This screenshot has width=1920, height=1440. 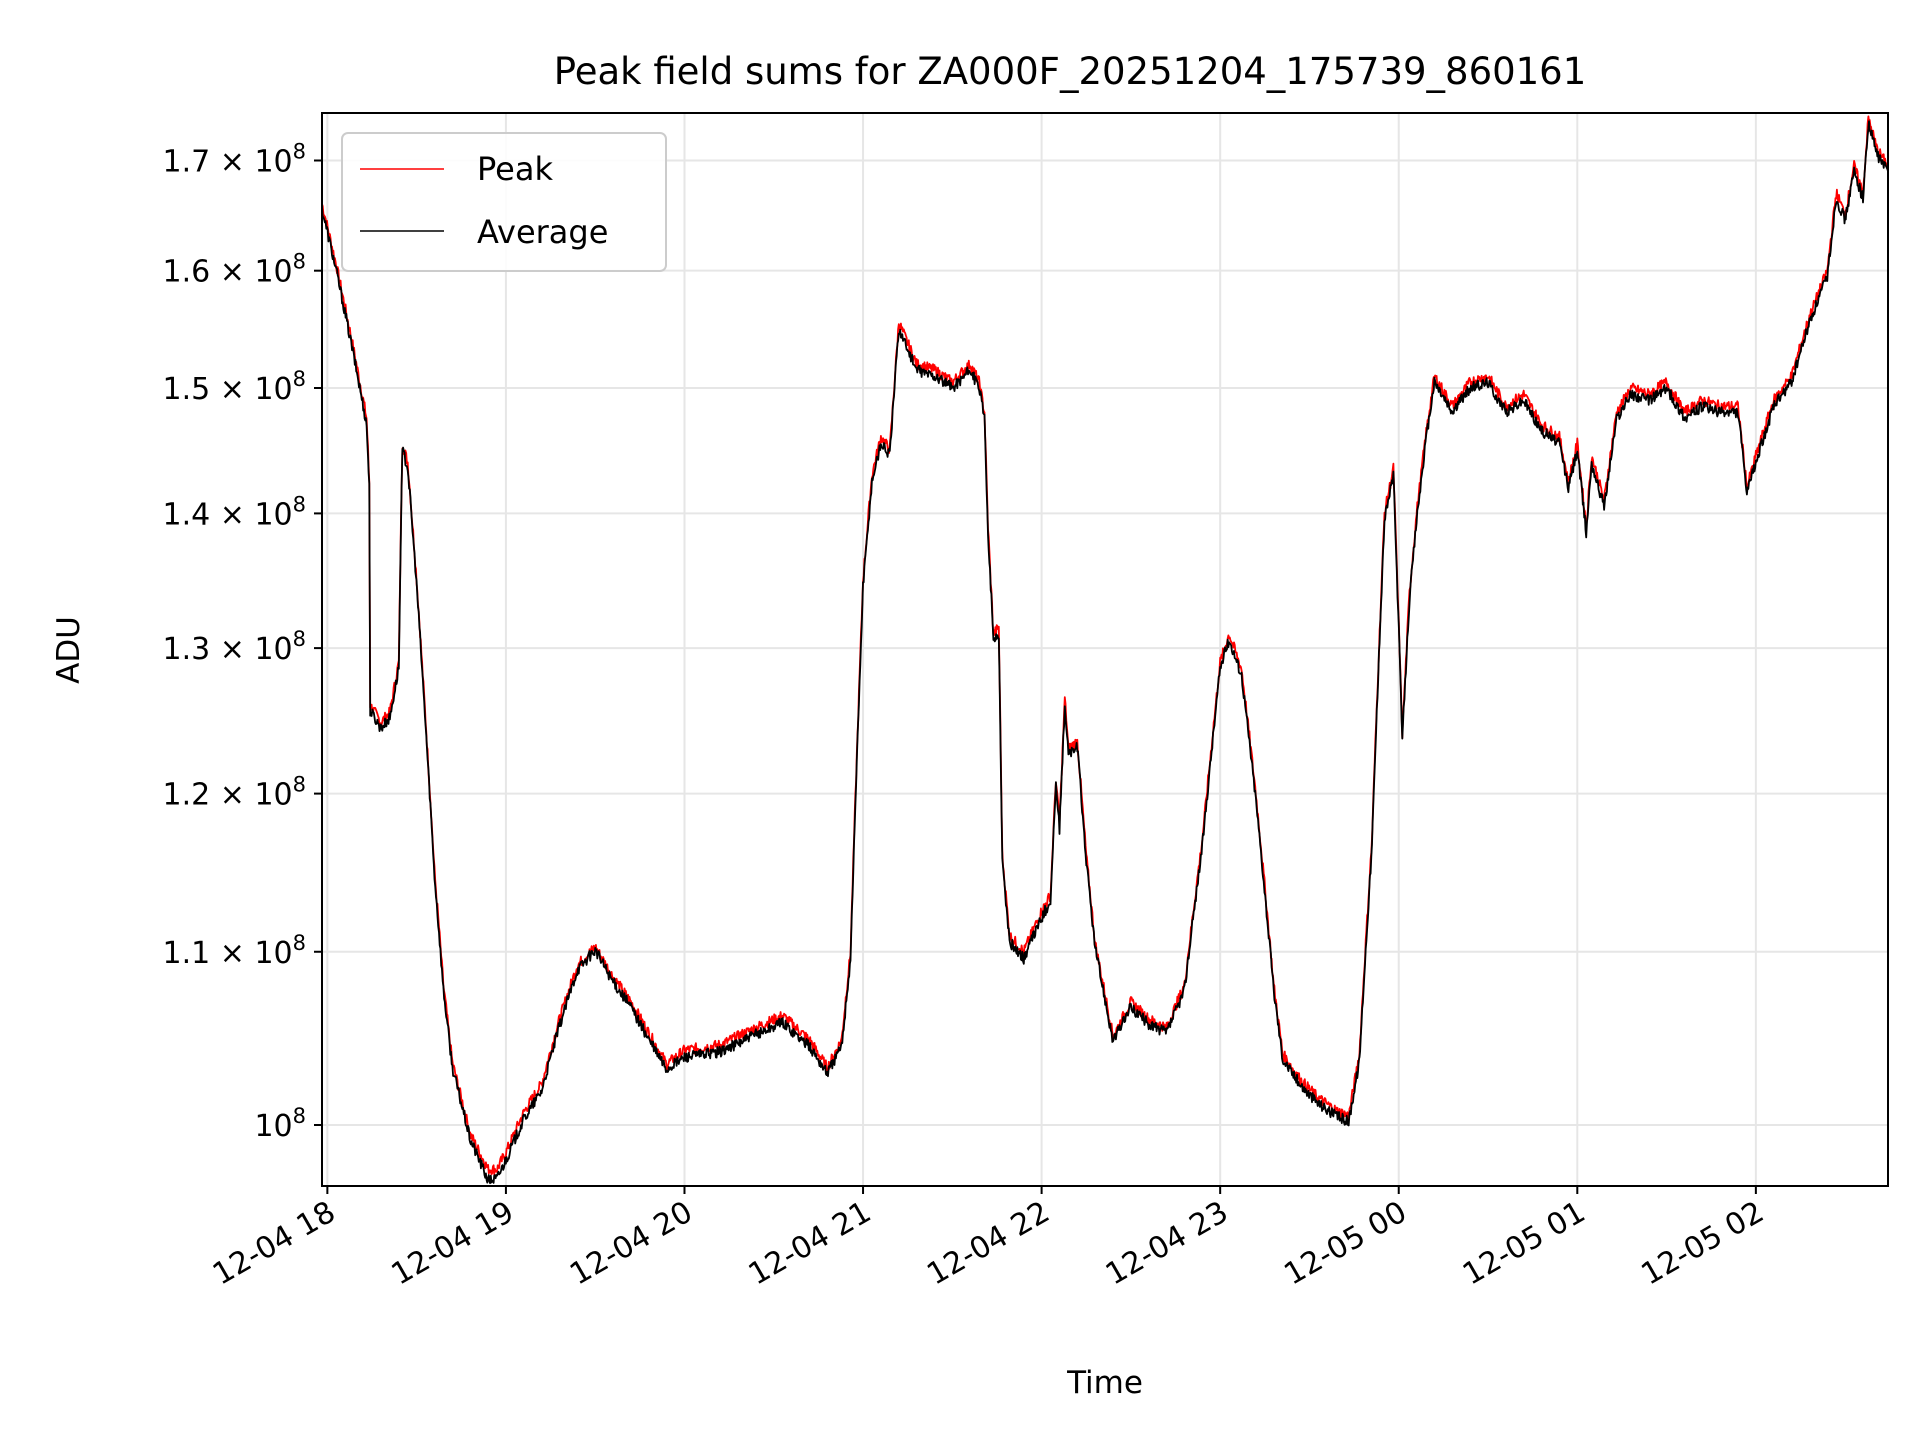 I want to click on legend-label-peak: Peak, so click(x=515, y=169).